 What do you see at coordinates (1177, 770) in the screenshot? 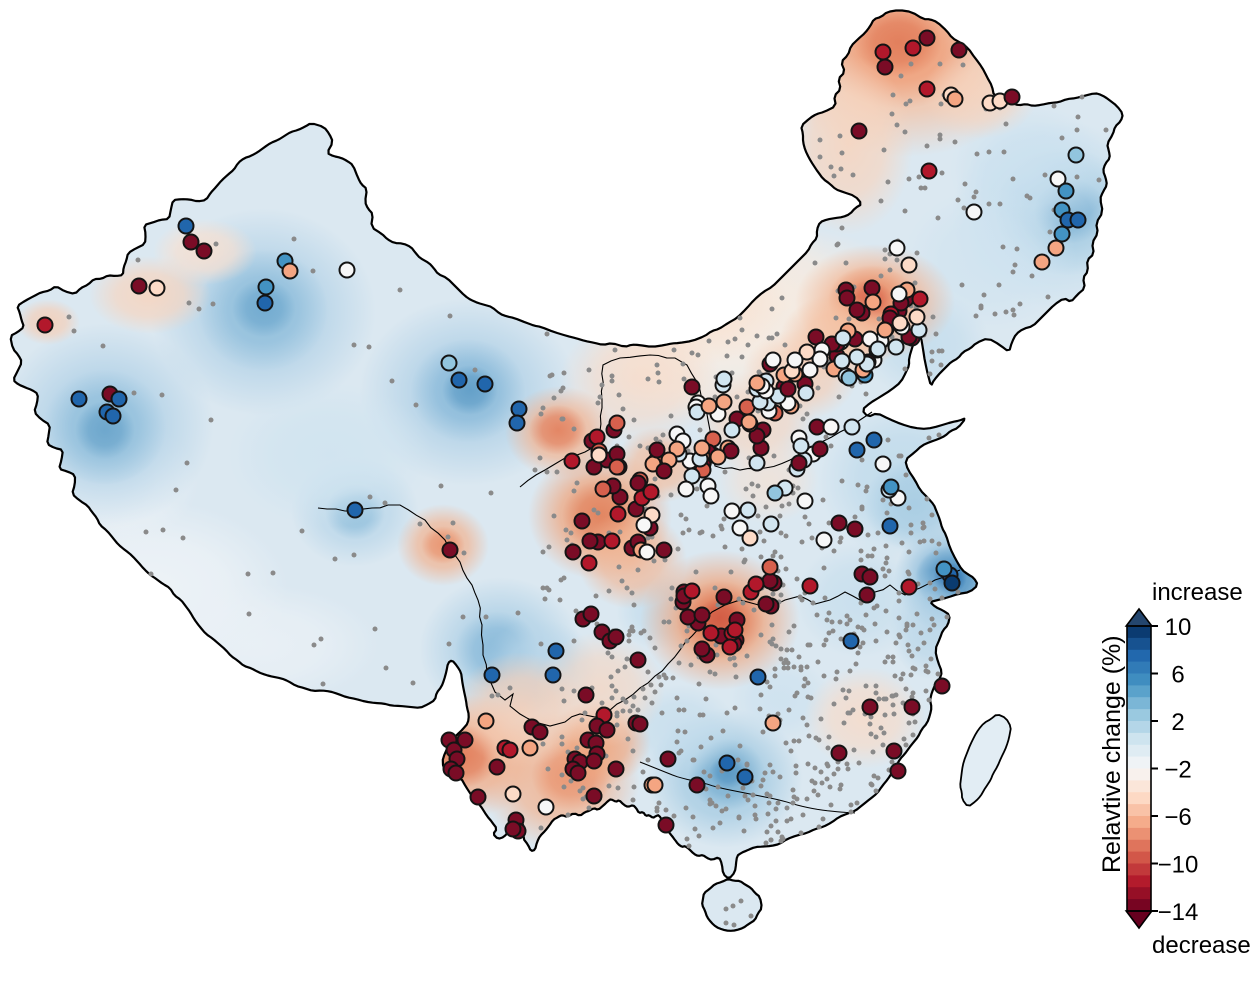
I see `svg-text: −2` at bounding box center [1177, 770].